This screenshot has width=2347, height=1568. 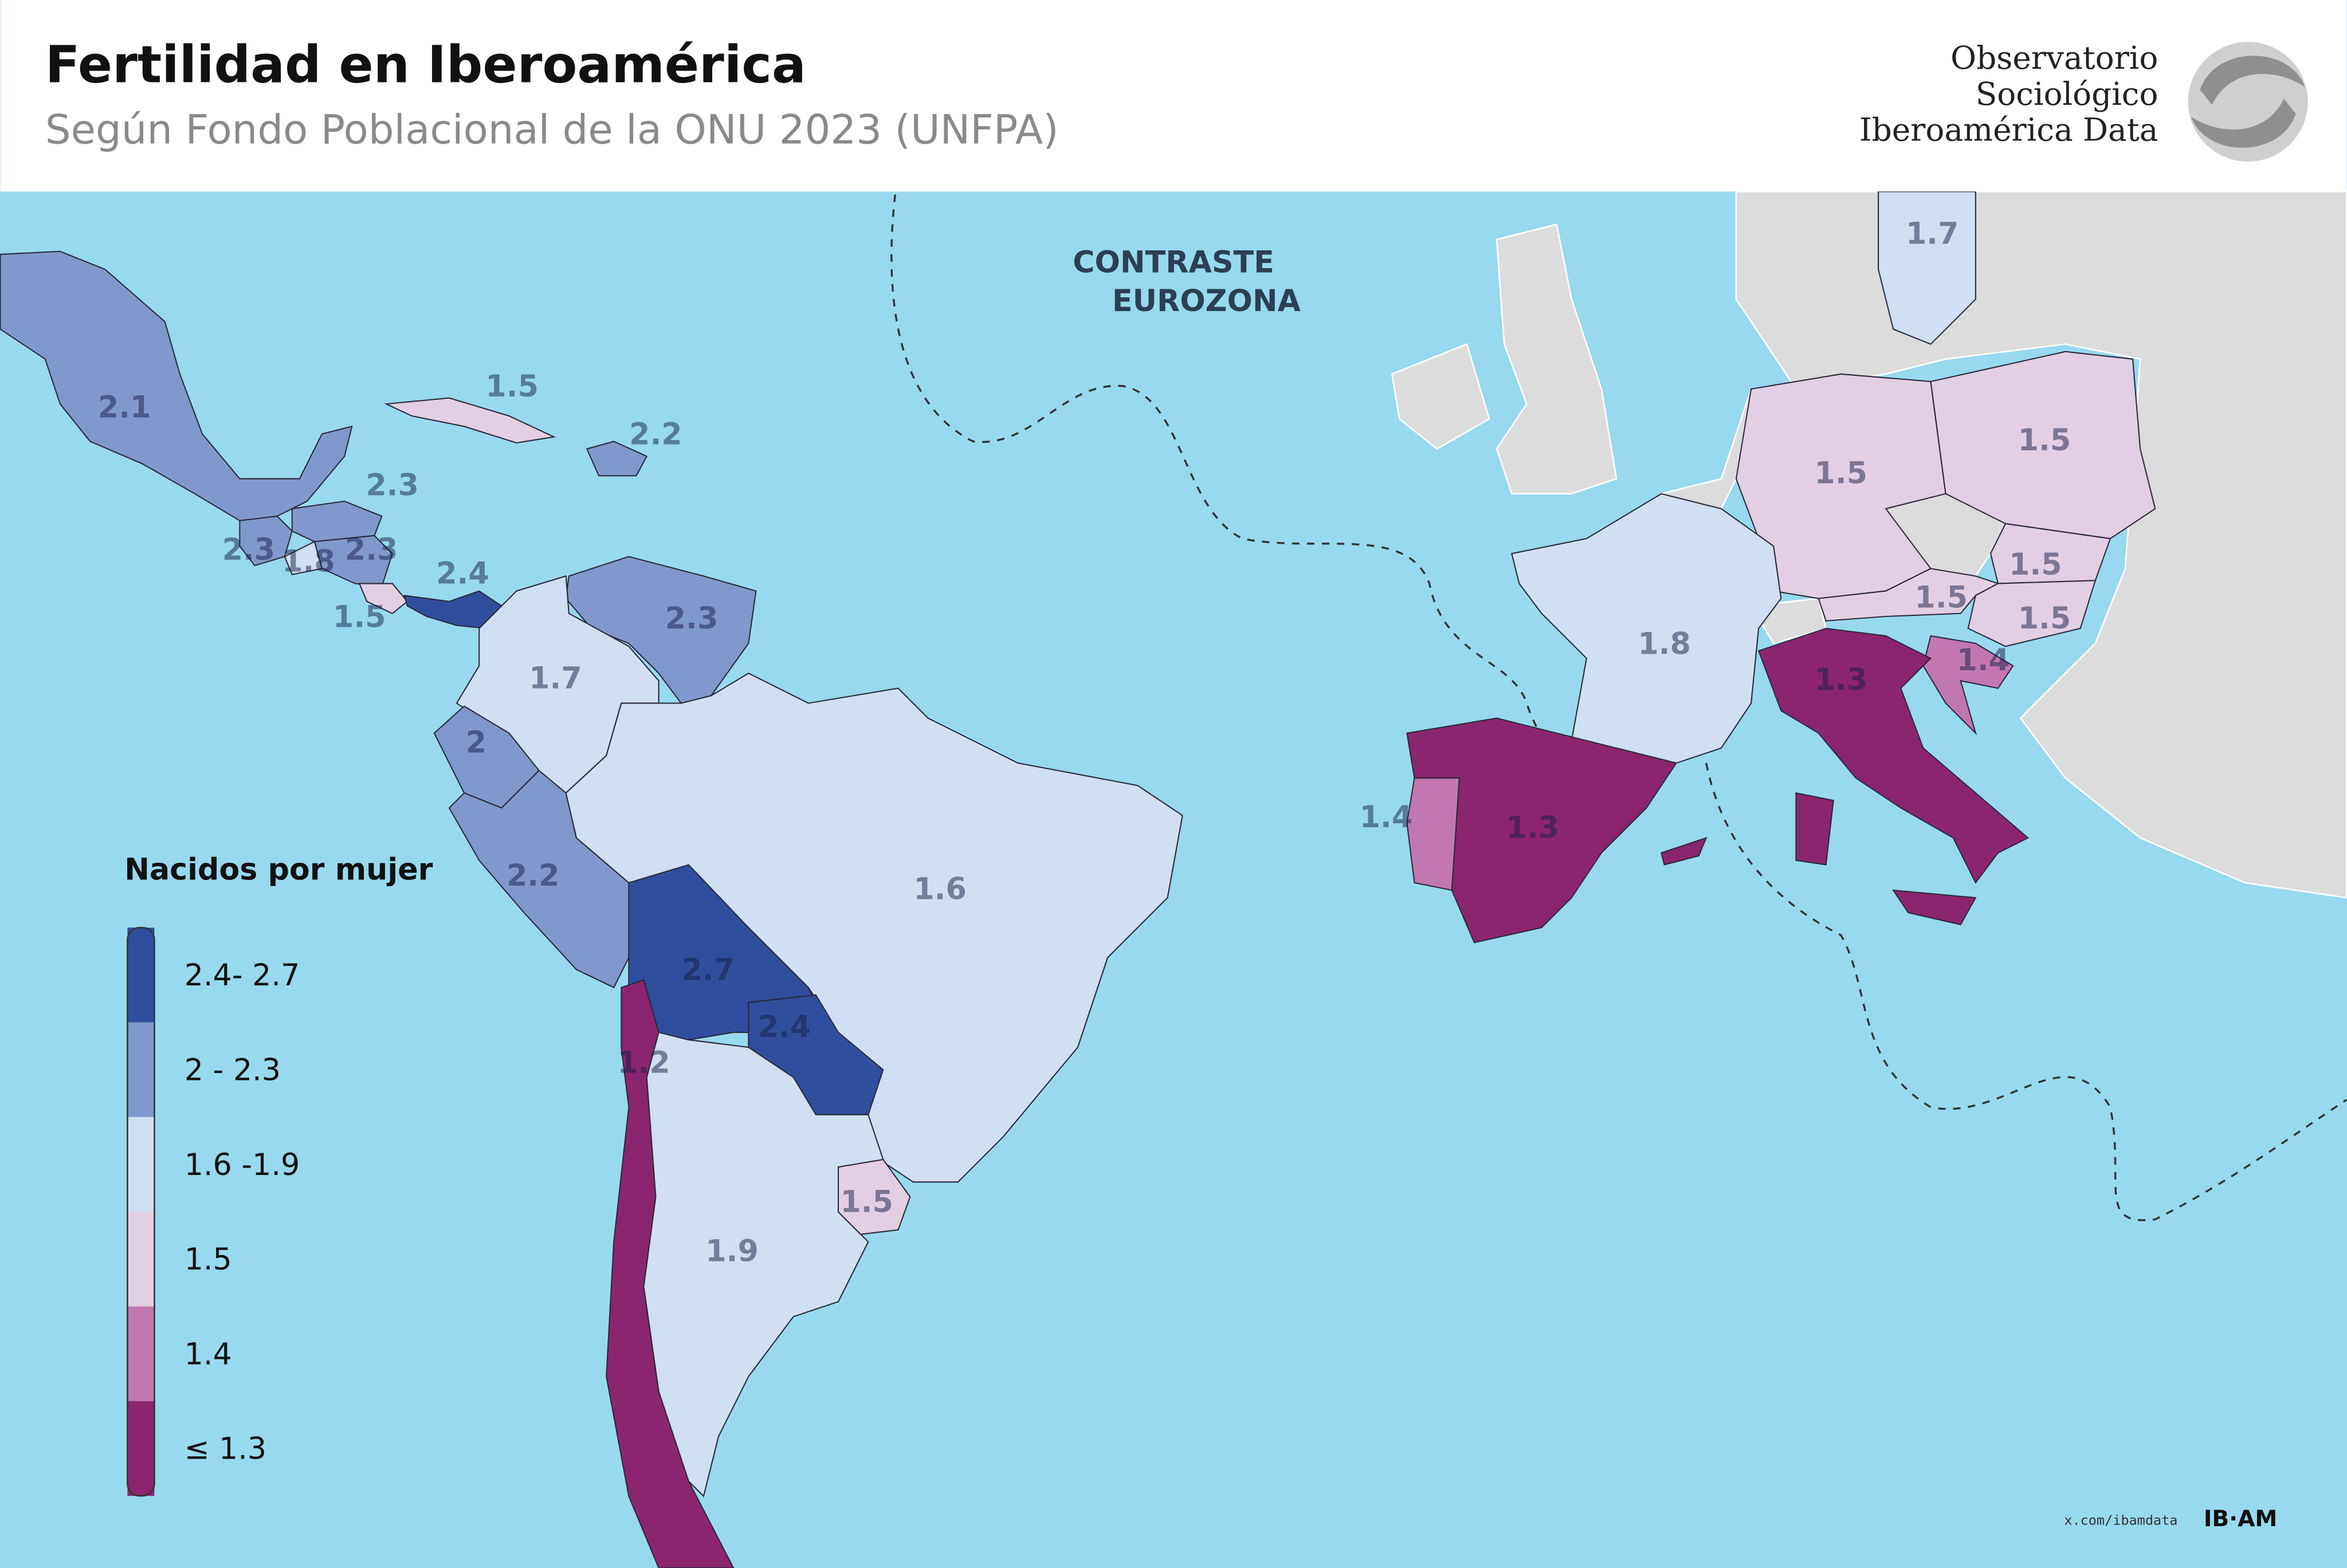 What do you see at coordinates (708, 970) in the screenshot?
I see `region-label: 2.7` at bounding box center [708, 970].